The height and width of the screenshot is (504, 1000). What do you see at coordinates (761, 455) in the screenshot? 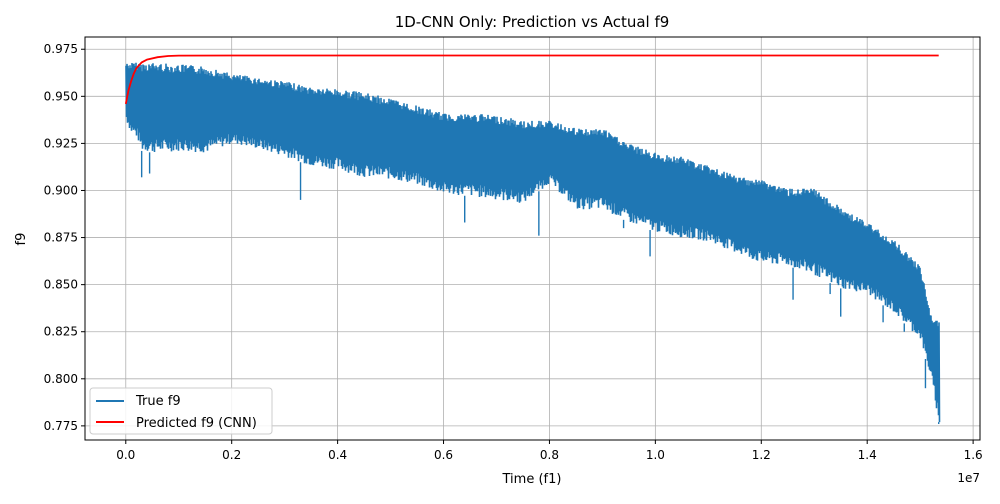
I see `x-tick-label: 1.2` at bounding box center [761, 455].